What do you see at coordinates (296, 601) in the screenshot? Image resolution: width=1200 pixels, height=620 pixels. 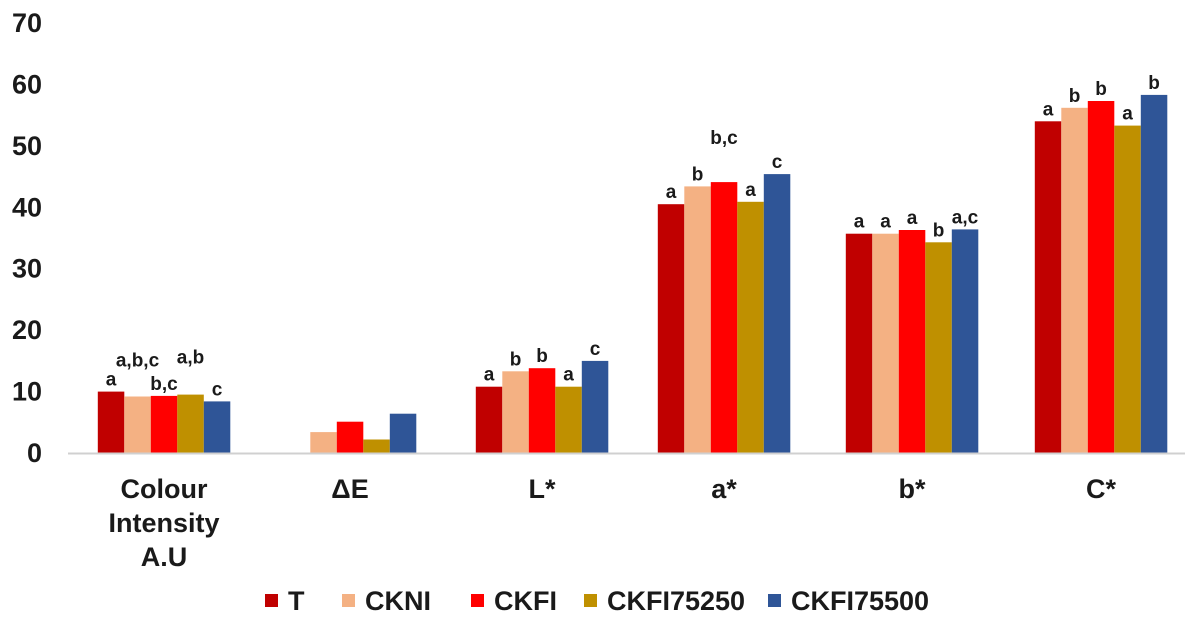 I see `legend-label: T` at bounding box center [296, 601].